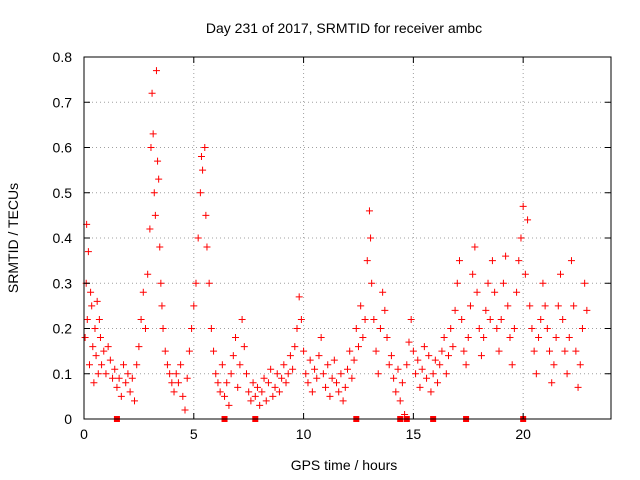 The height and width of the screenshot is (480, 640). I want to click on y-tick-label: 0.4, so click(63, 238).